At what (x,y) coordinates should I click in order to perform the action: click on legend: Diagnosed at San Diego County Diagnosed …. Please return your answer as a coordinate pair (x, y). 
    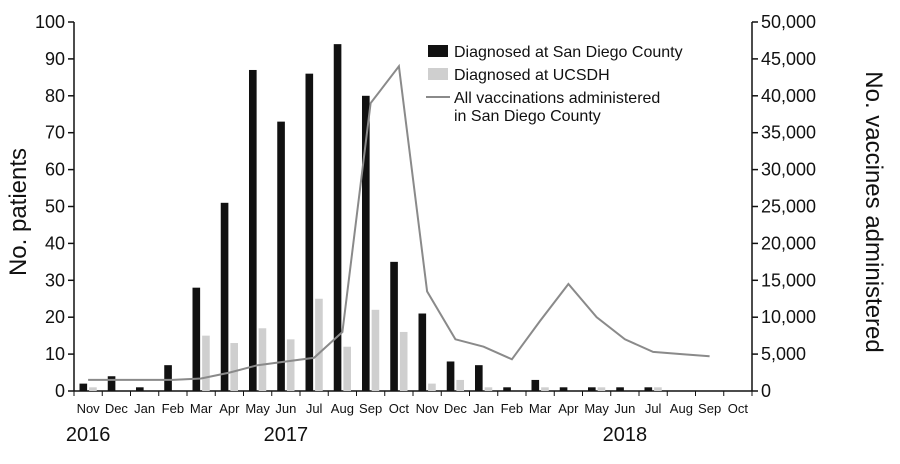
    Looking at the image, I should click on (554, 84).